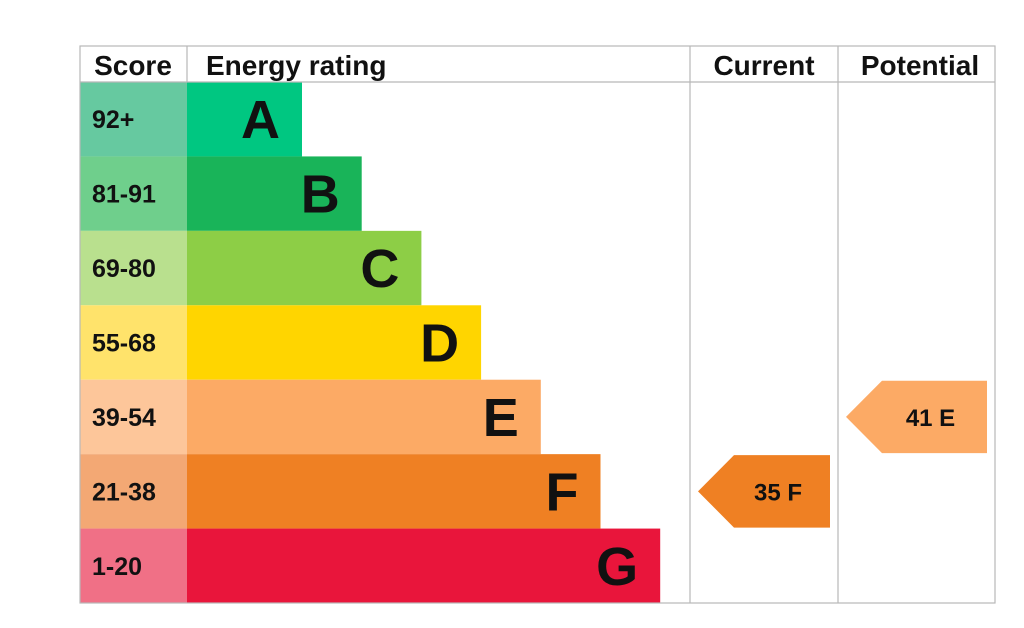 This screenshot has height=628, width=1024. Describe the element at coordinates (501, 418) in the screenshot. I see `rating-letter: E` at that location.